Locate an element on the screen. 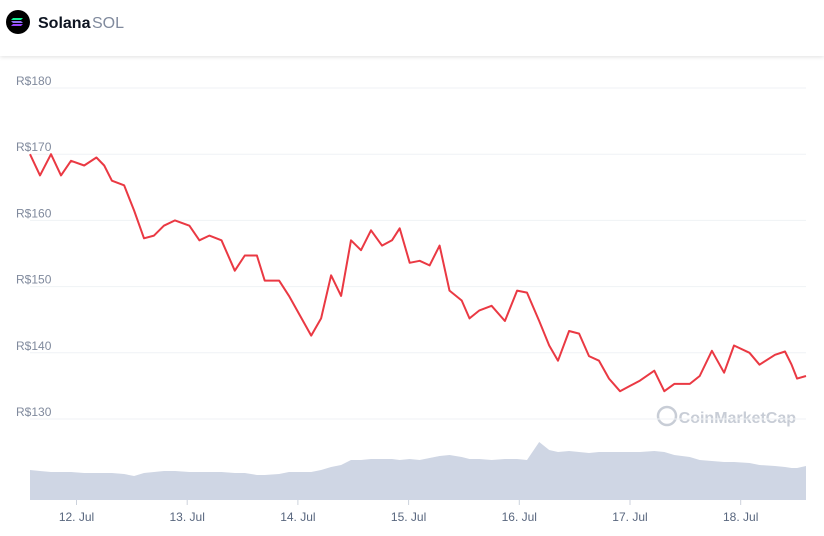 Image resolution: width=824 pixels, height=536 pixels. header: Solana SOL is located at coordinates (412, 28).